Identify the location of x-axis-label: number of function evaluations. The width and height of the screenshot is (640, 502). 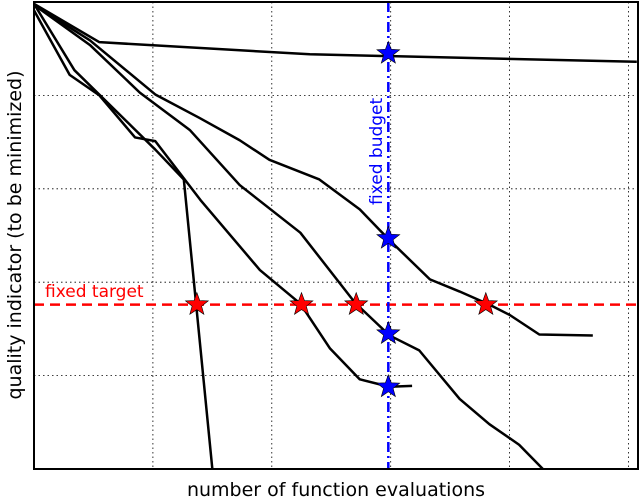
(336, 488).